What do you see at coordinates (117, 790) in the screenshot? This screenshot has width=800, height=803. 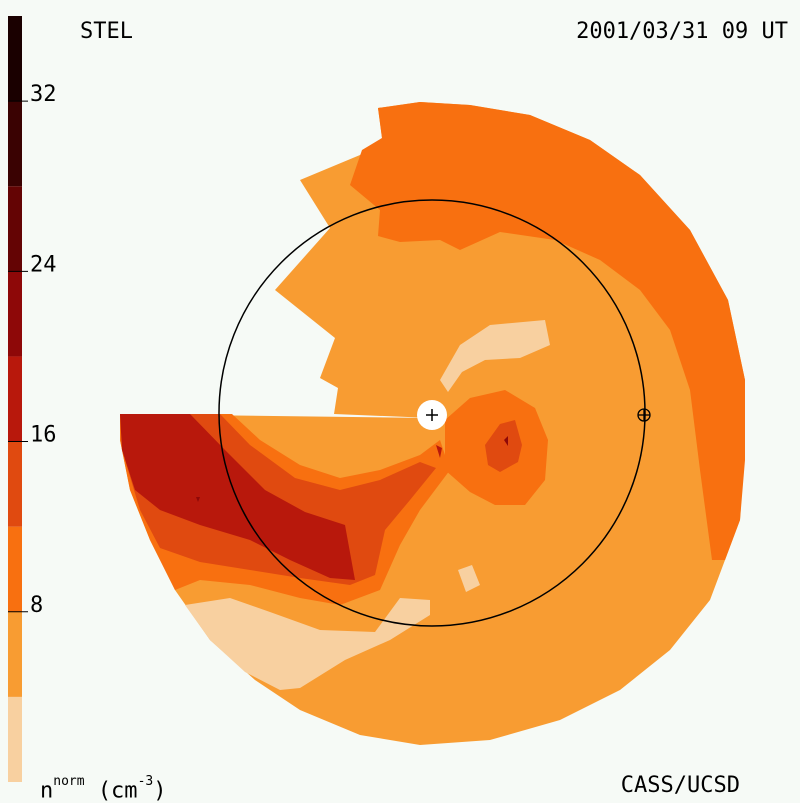 I see `unit-rest: (cm` at bounding box center [117, 790].